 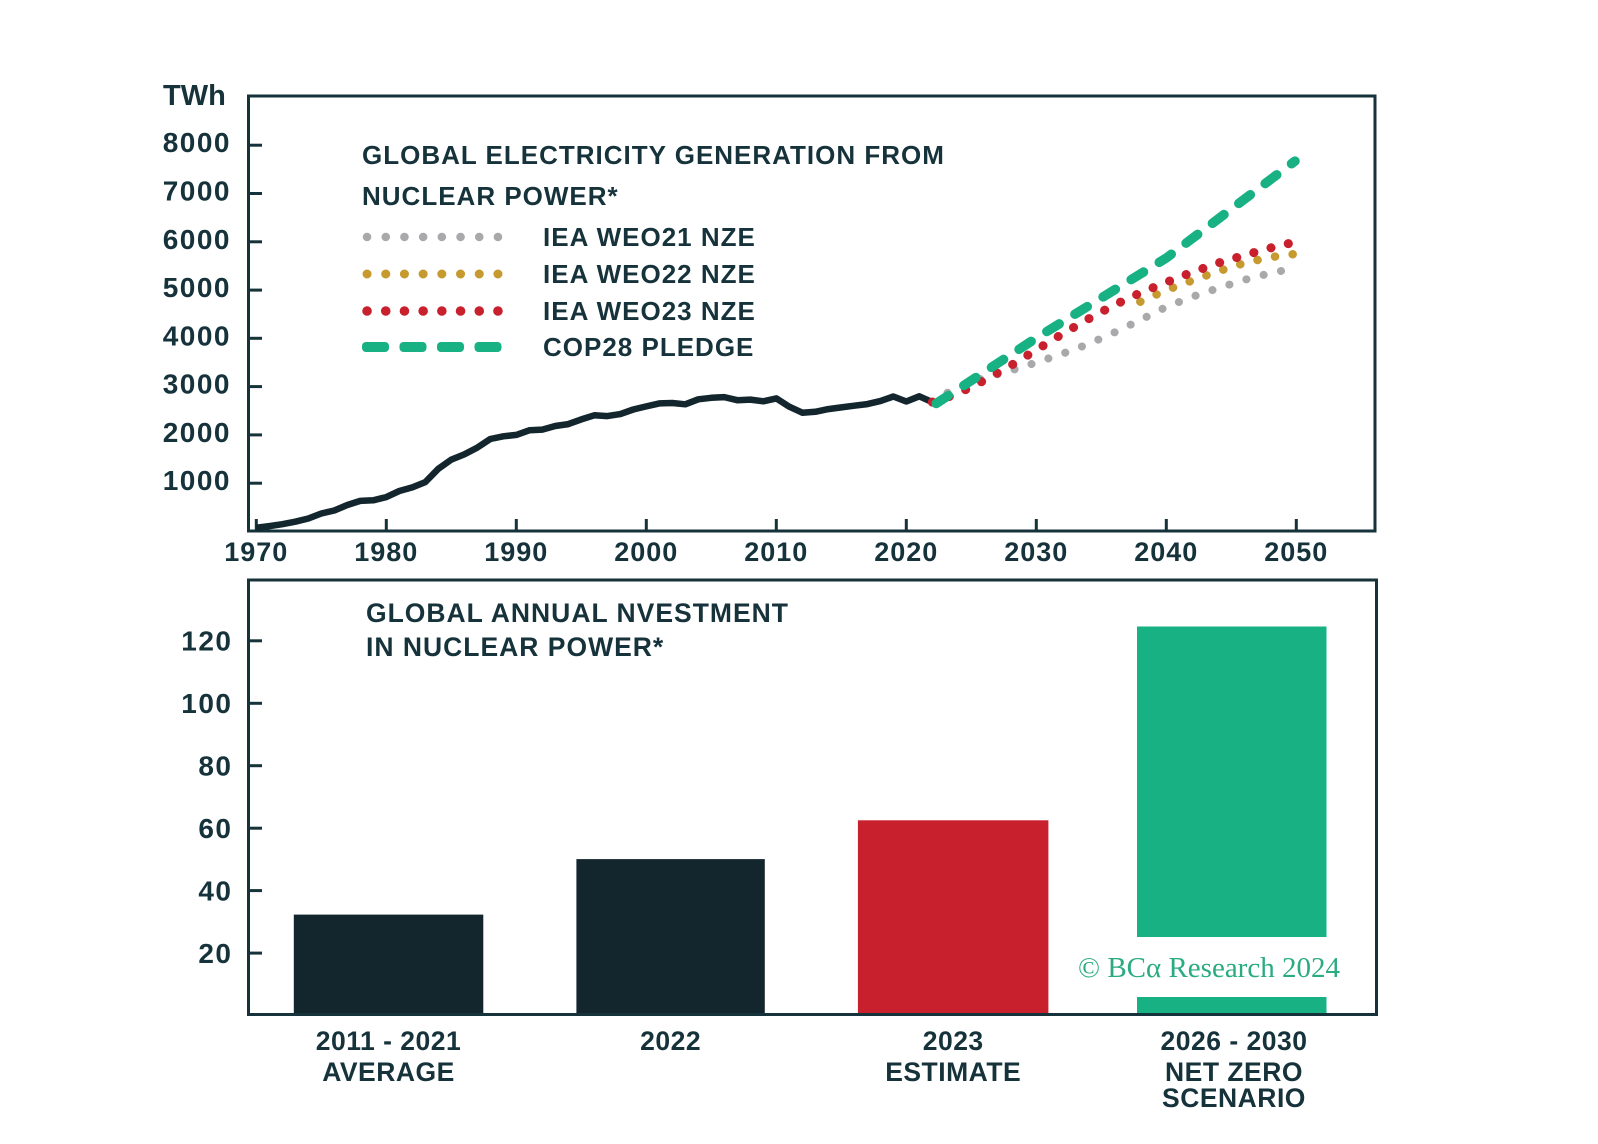 I want to click on svg-text: ESTIMATE, so click(x=953, y=1072).